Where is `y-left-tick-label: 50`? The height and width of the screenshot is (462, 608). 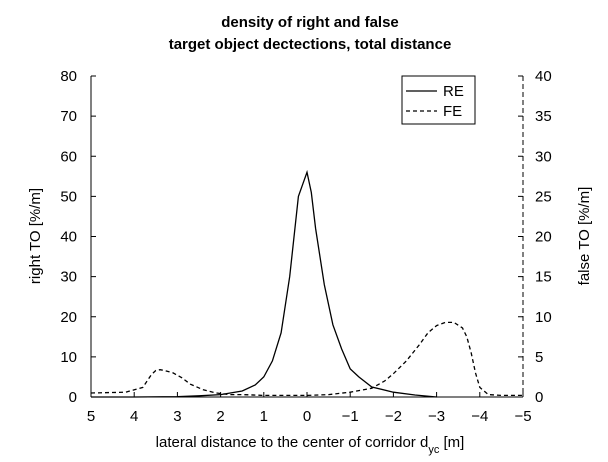
y-left-tick-label: 50 is located at coordinates (68, 196).